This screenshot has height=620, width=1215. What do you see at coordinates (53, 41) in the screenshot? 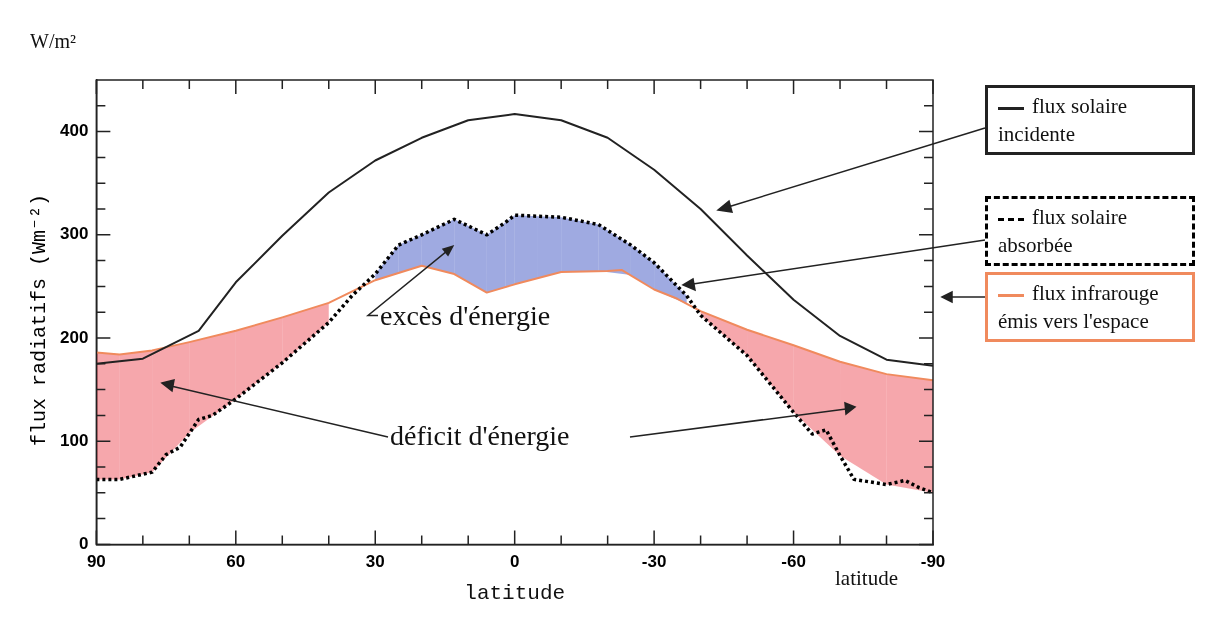
I see `text: W/m²` at bounding box center [53, 41].